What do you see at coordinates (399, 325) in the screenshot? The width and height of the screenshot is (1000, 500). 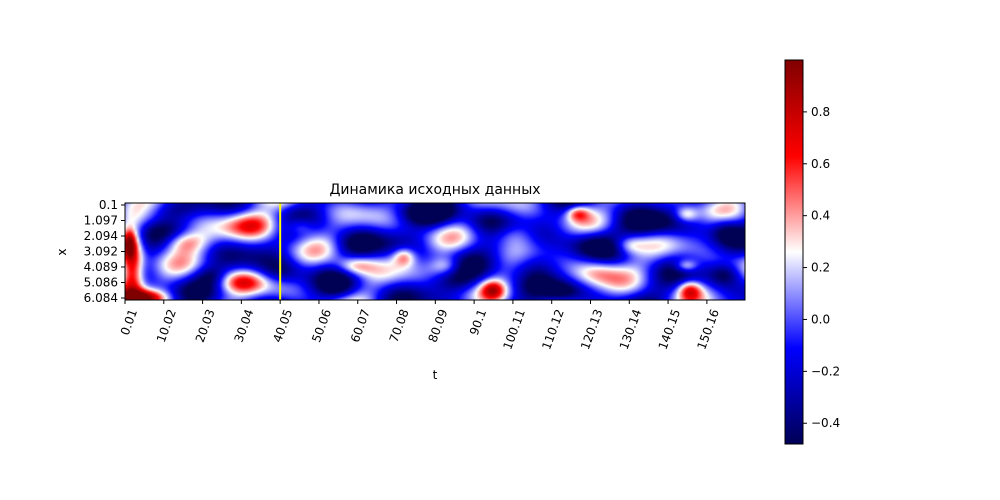 I see `x-tick-label: 70.08` at bounding box center [399, 325].